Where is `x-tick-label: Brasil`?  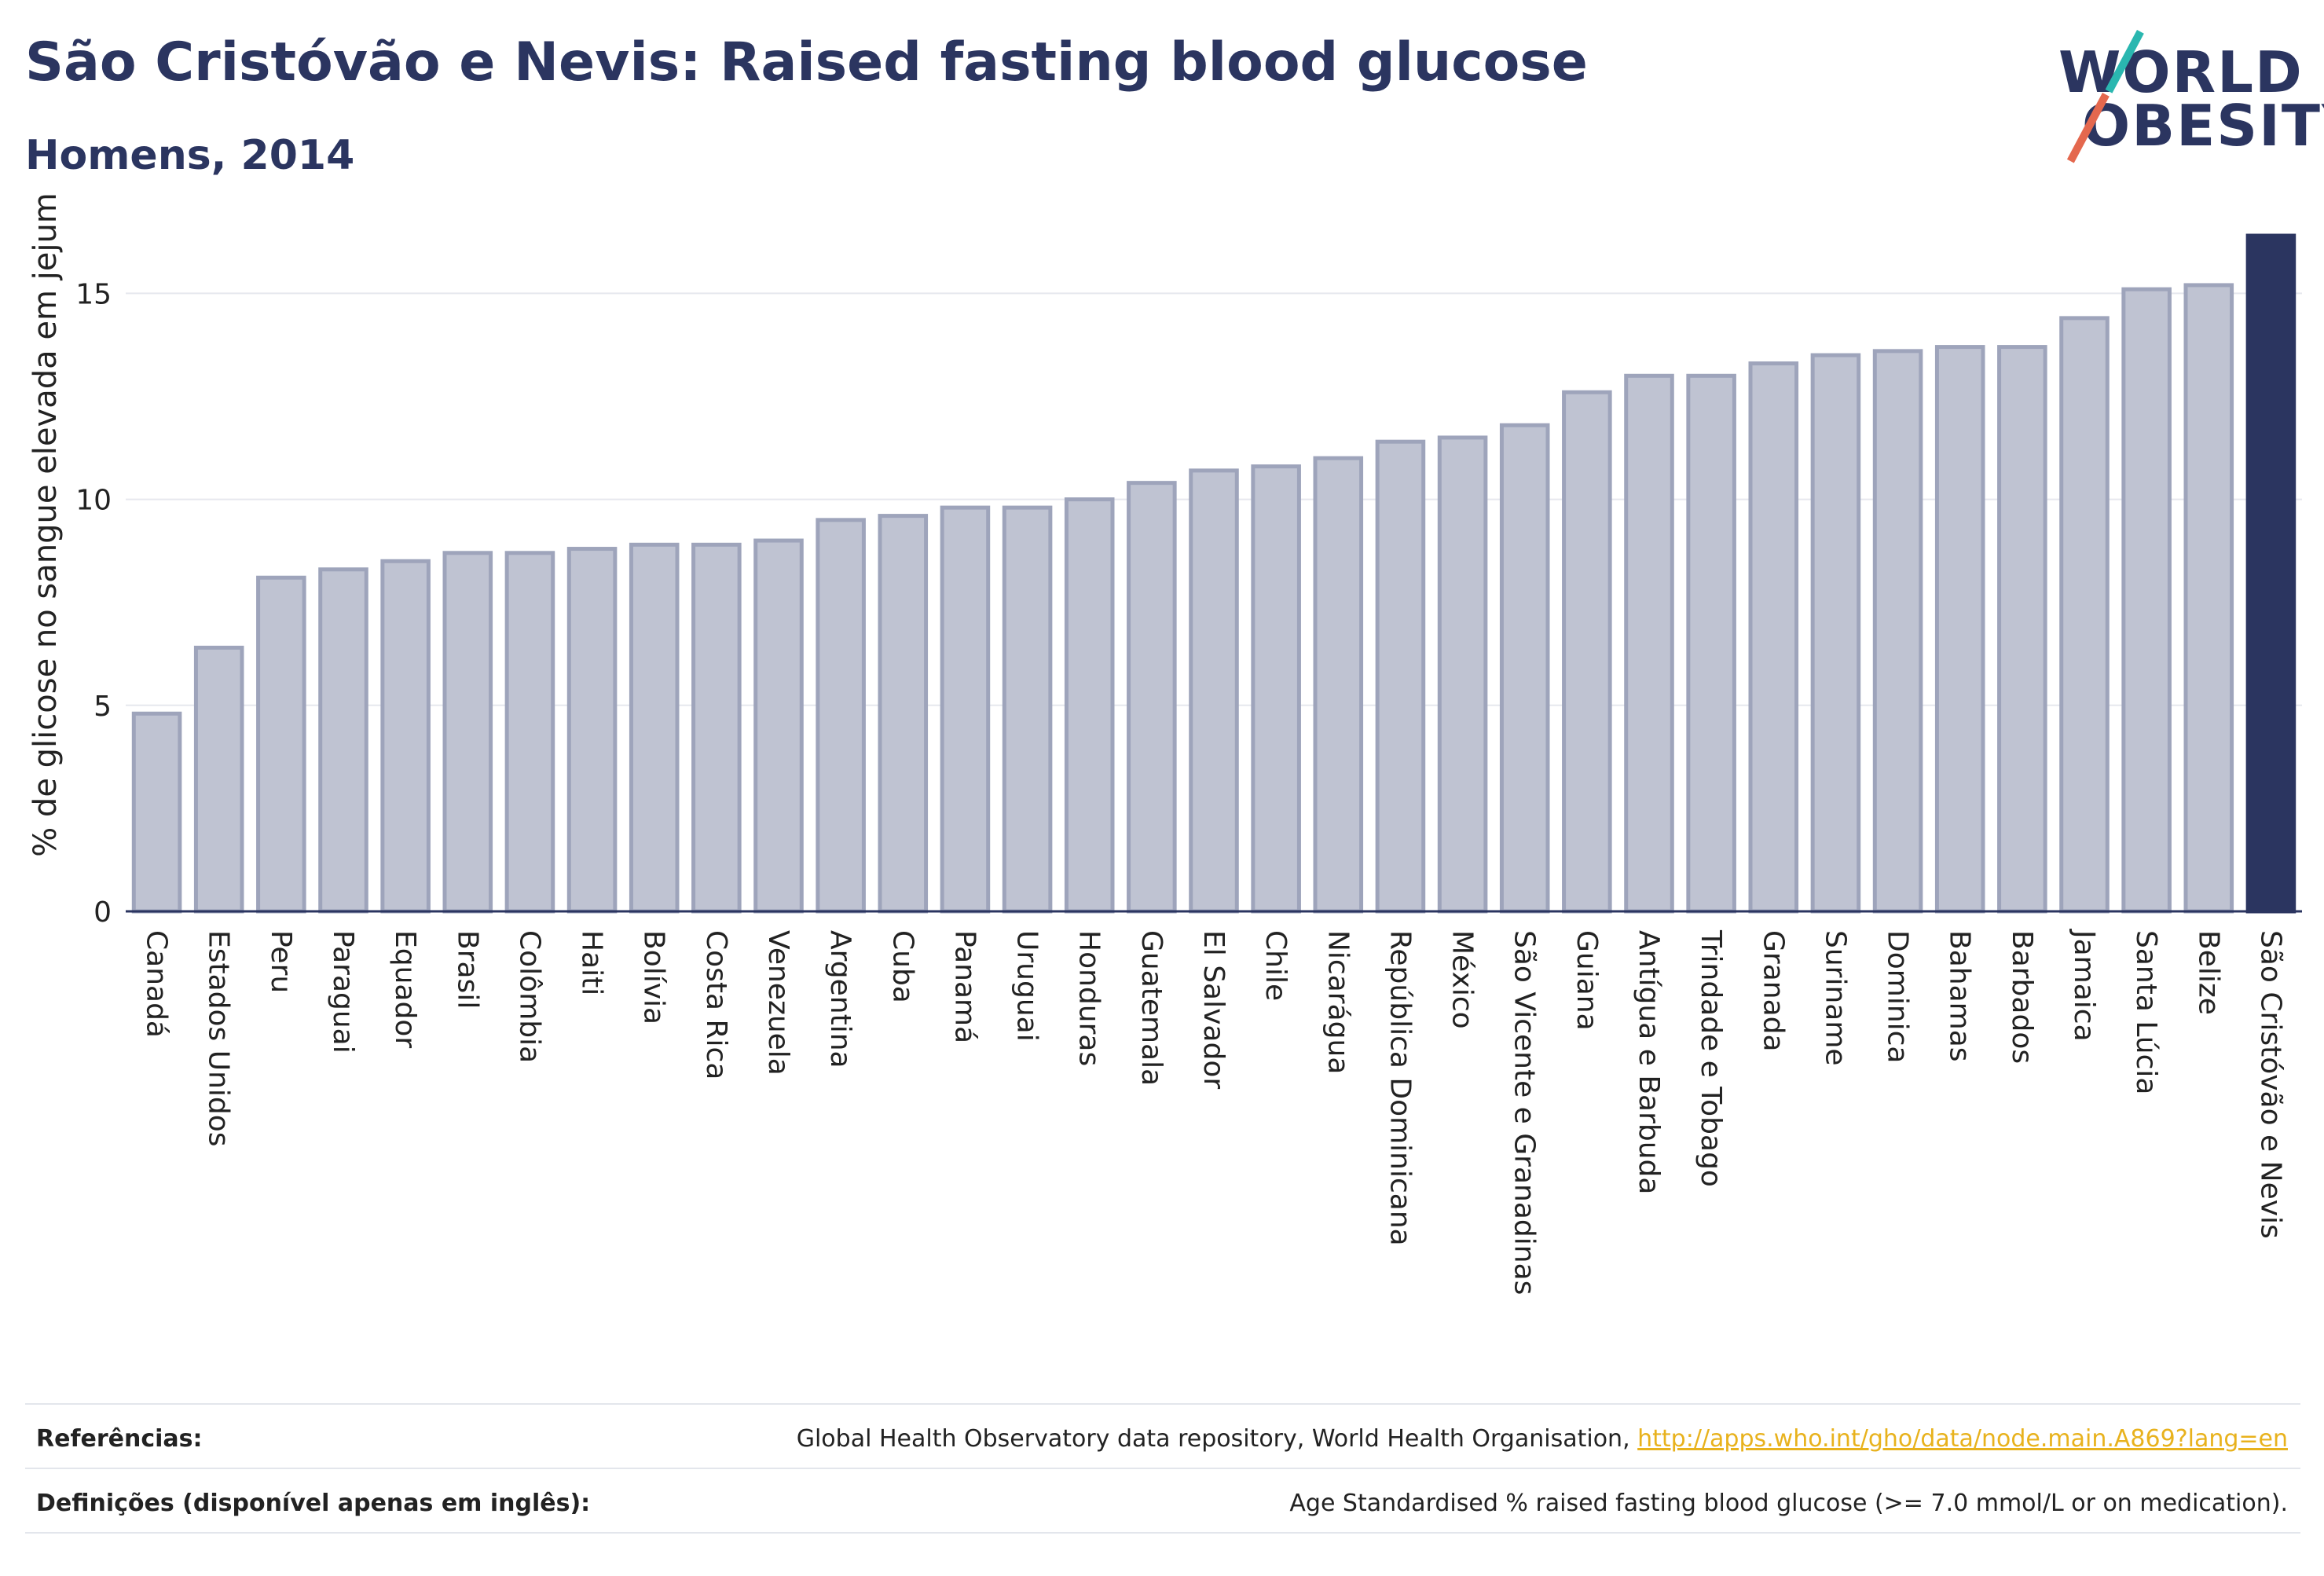 x-tick-label: Brasil is located at coordinates (467, 969).